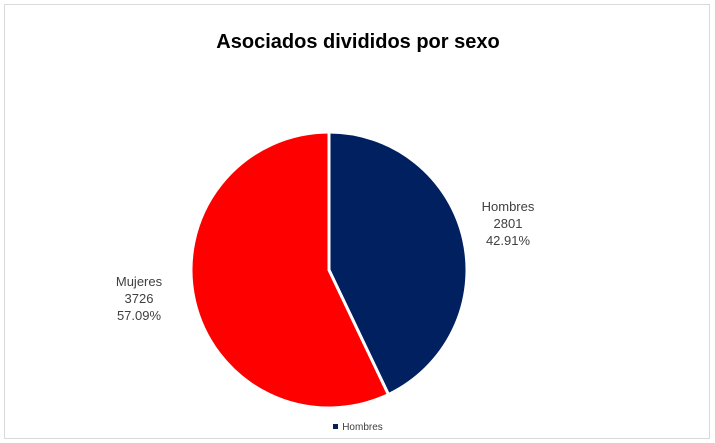 This screenshot has height=443, width=715. Describe the element at coordinates (398, 263) in the screenshot. I see `pie-slice-hombres` at that location.